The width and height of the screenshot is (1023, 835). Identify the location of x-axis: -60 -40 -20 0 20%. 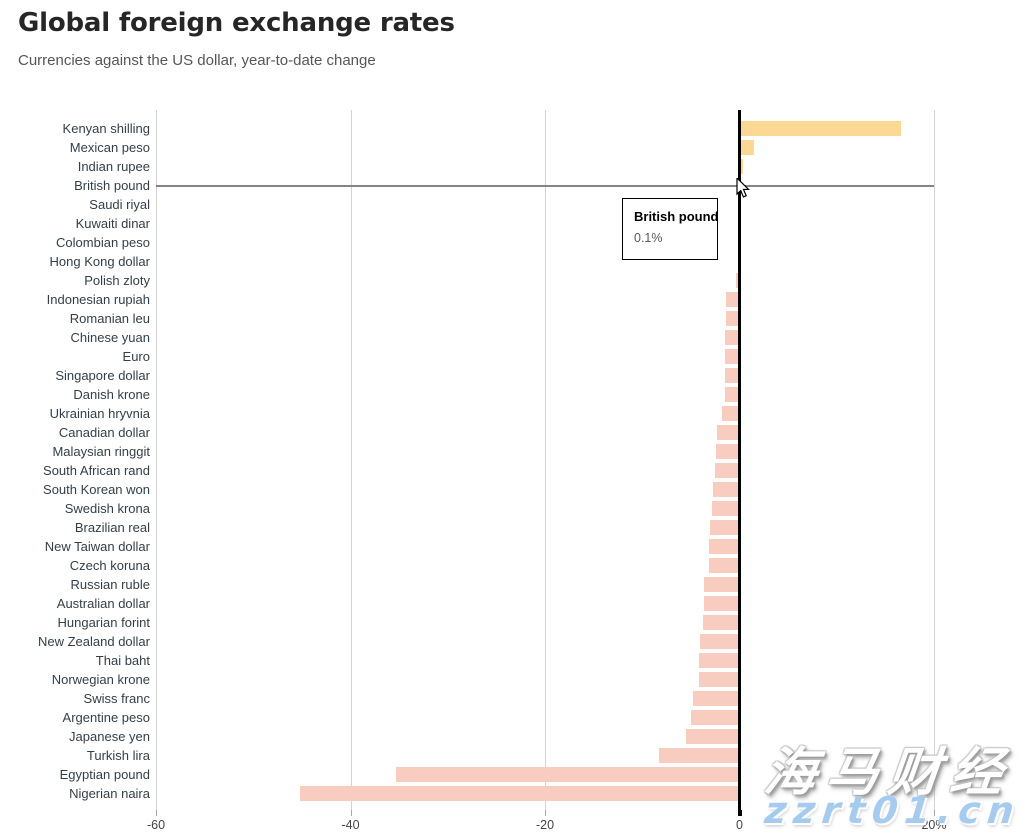
(547, 822).